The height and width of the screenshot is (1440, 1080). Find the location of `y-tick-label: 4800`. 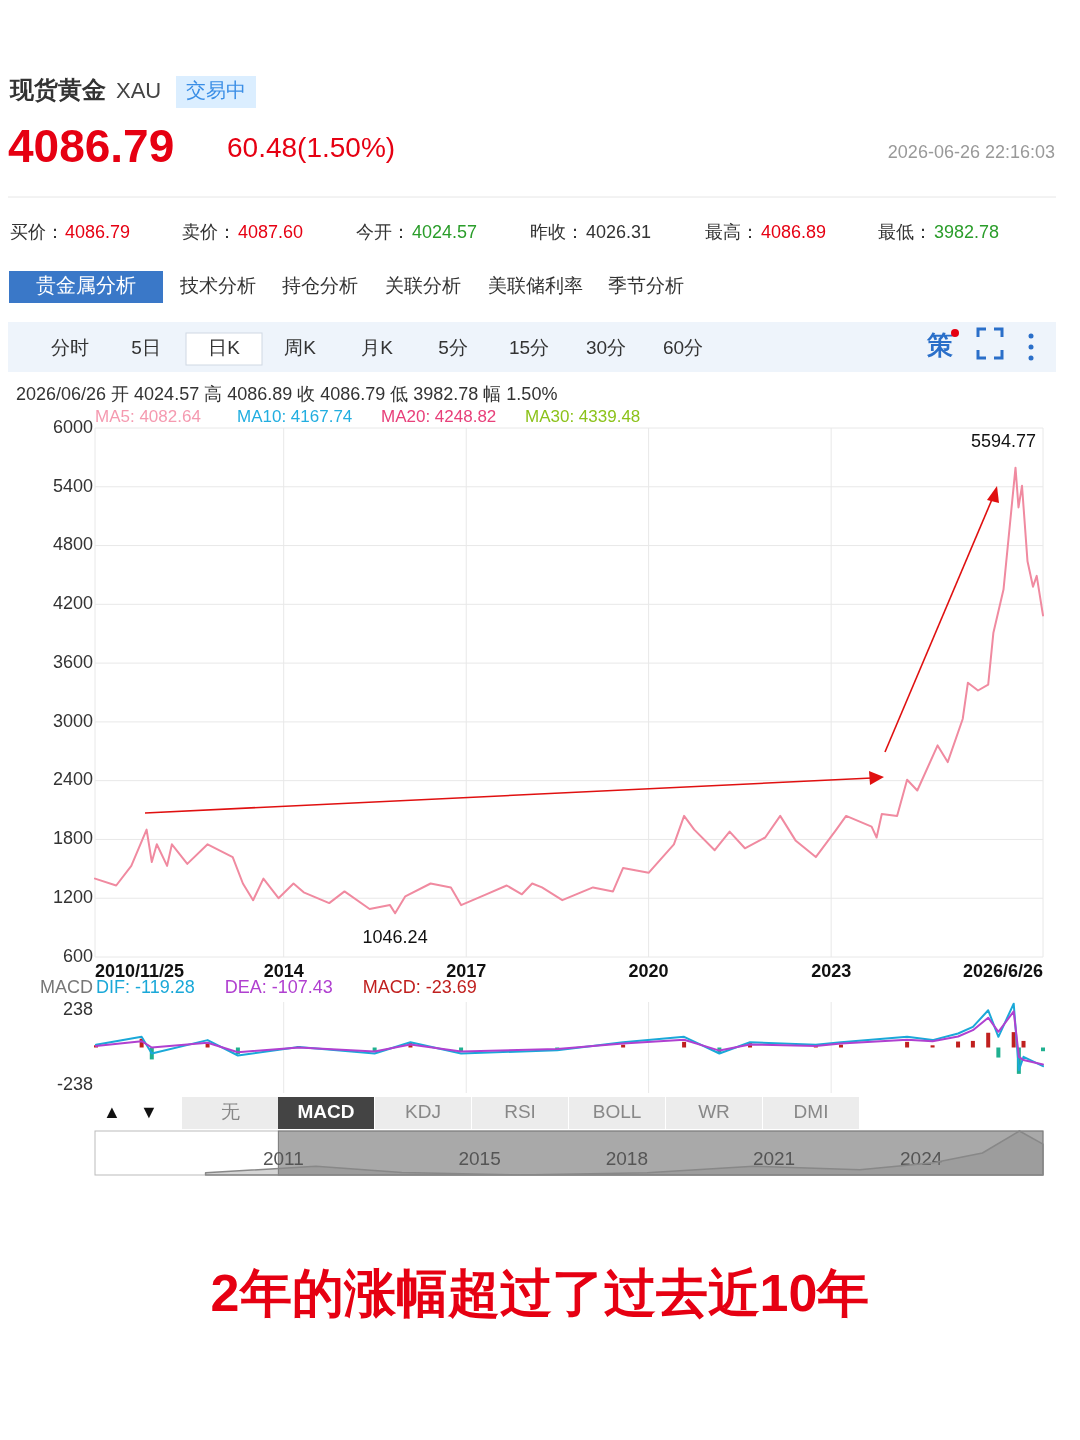

y-tick-label: 4800 is located at coordinates (72, 544).